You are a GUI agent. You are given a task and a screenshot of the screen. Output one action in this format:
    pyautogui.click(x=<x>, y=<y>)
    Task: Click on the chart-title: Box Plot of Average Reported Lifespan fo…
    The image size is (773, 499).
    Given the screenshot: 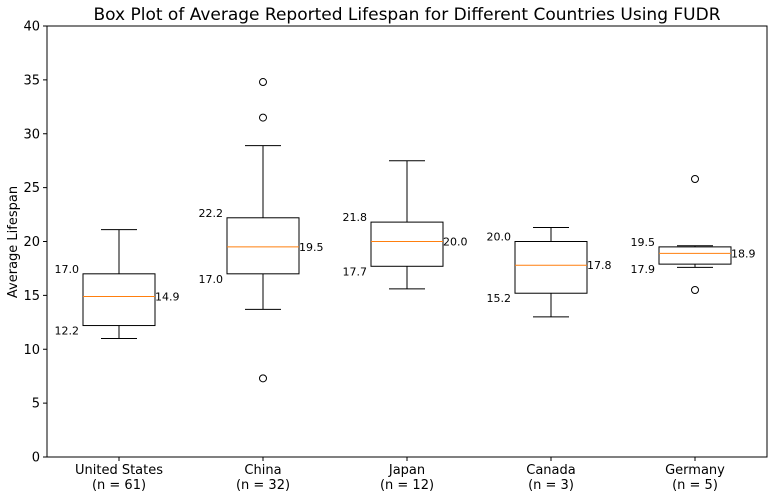 What is the action you would take?
    pyautogui.click(x=406, y=15)
    